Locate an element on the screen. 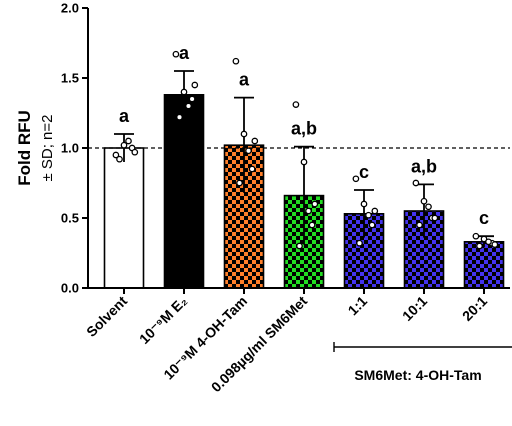 The image size is (512, 426). y-tick-label: 1.5 is located at coordinates (70, 78).